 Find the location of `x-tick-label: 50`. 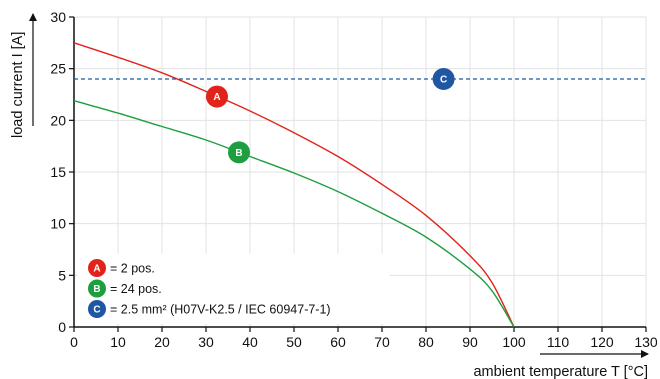

x-tick-label: 50 is located at coordinates (294, 342).